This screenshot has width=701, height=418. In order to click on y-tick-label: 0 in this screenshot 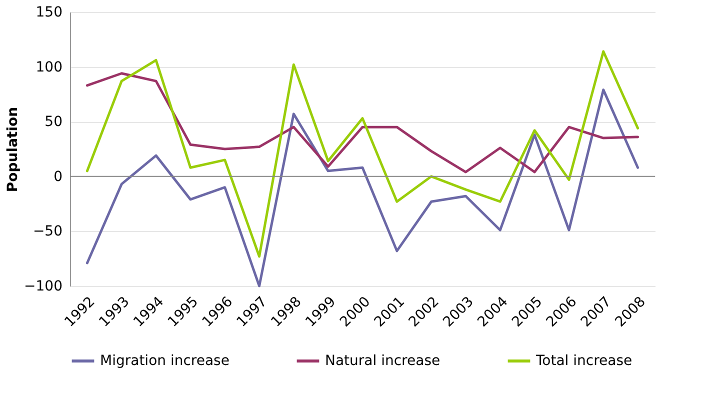, I will do `click(58, 176)`.